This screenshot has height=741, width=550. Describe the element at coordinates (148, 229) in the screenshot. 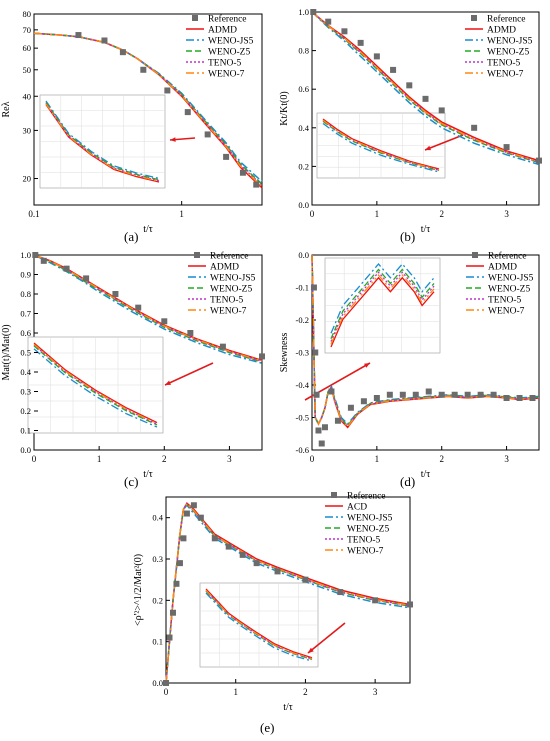

I see `x-axis-label: t/τ` at that location.